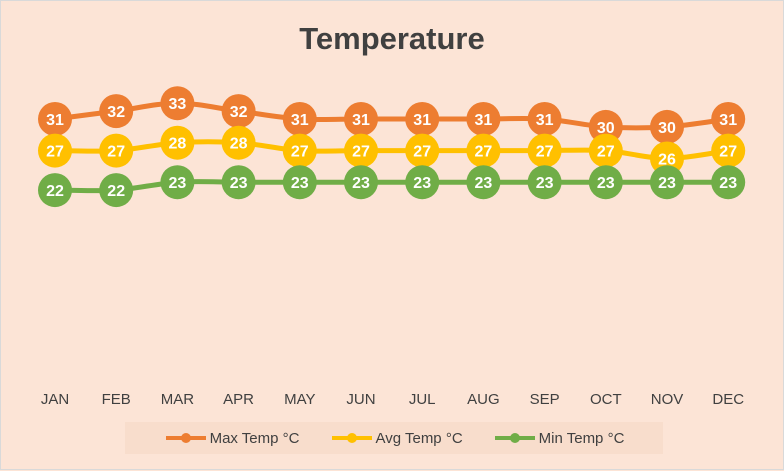  Describe the element at coordinates (483, 399) in the screenshot. I see `x-tick-label: AUG` at that location.